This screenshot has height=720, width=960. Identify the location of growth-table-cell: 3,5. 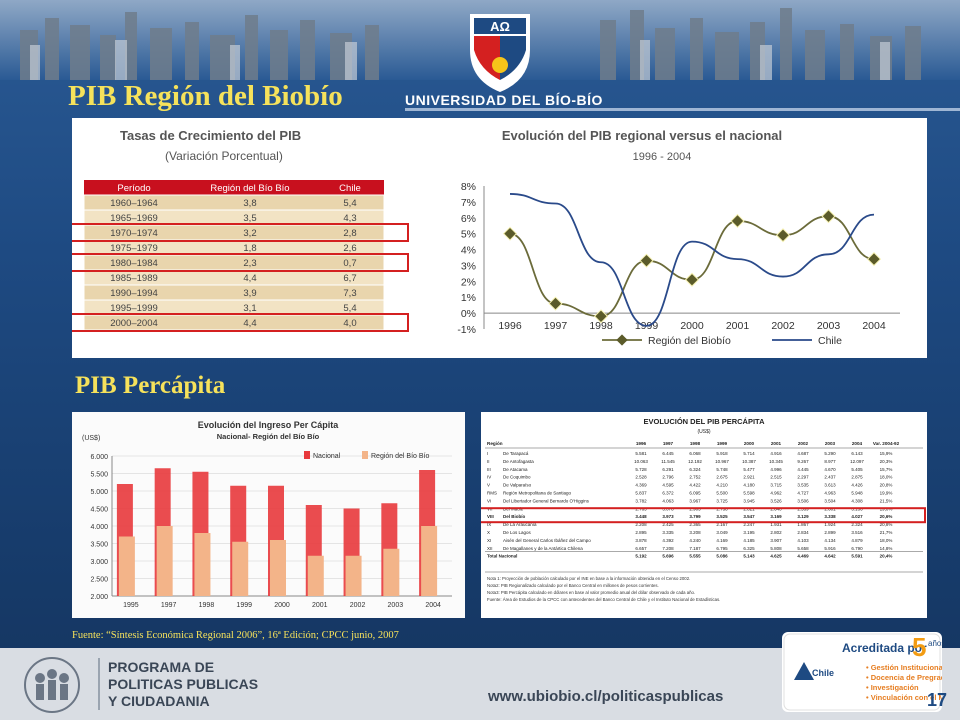
(249, 218).